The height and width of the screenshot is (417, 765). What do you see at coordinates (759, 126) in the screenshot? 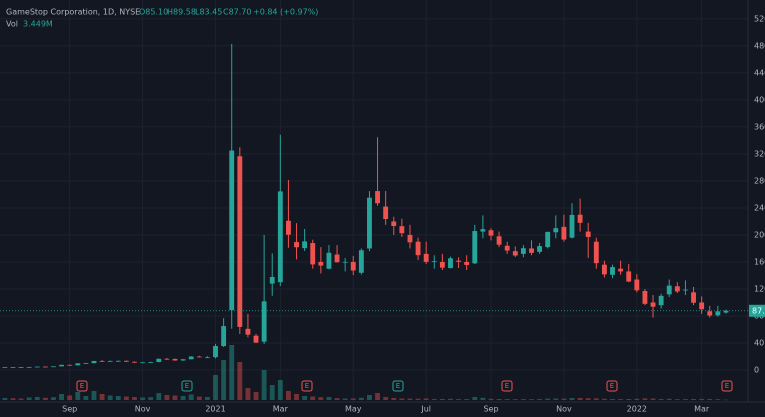
I see `y-tick-label: 360` at bounding box center [759, 126].